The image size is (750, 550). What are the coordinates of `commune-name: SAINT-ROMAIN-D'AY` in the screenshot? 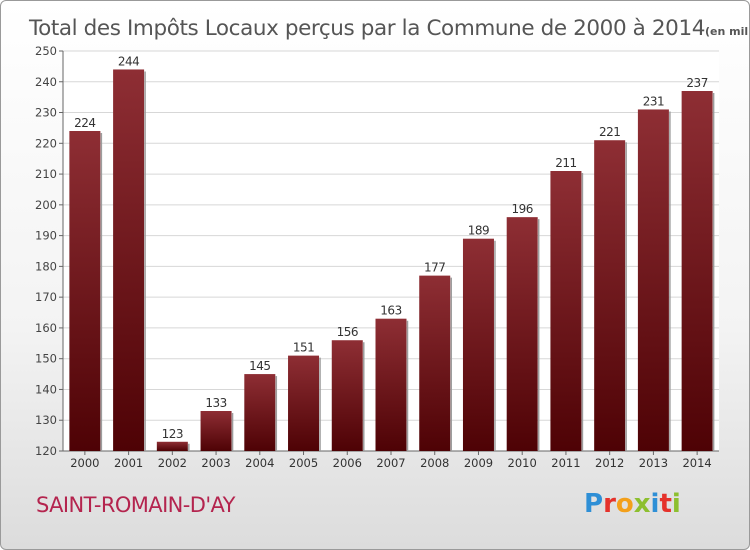 It's located at (135, 505).